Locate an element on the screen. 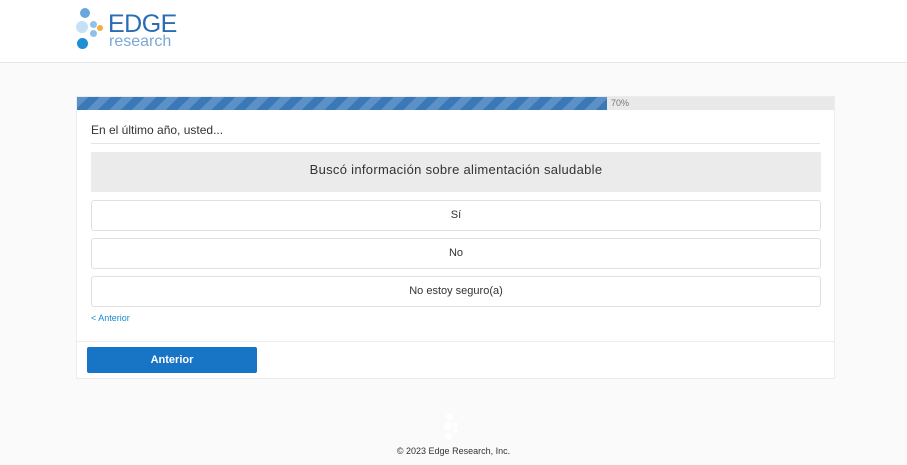 This screenshot has height=465, width=907. progress-label: 70% is located at coordinates (620, 103).